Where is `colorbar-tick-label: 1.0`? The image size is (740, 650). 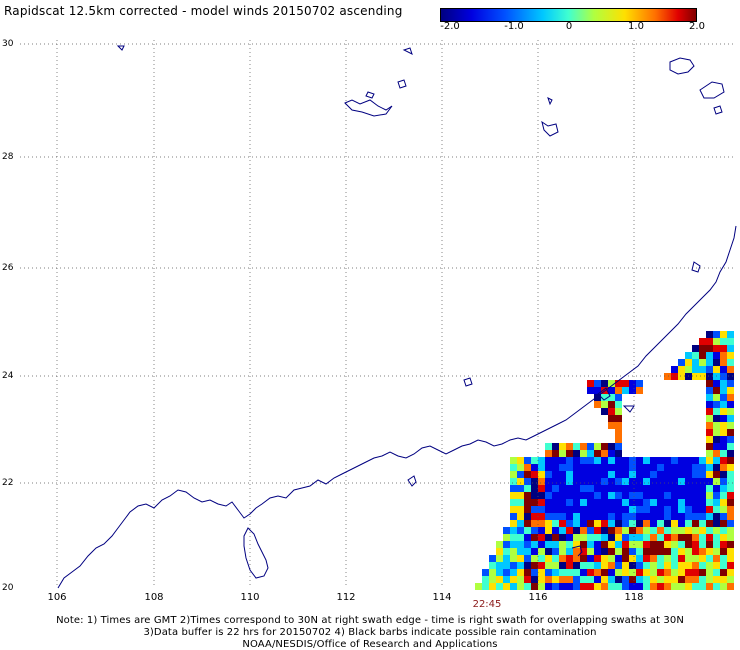
colorbar-tick-label: 1.0 is located at coordinates (636, 26).